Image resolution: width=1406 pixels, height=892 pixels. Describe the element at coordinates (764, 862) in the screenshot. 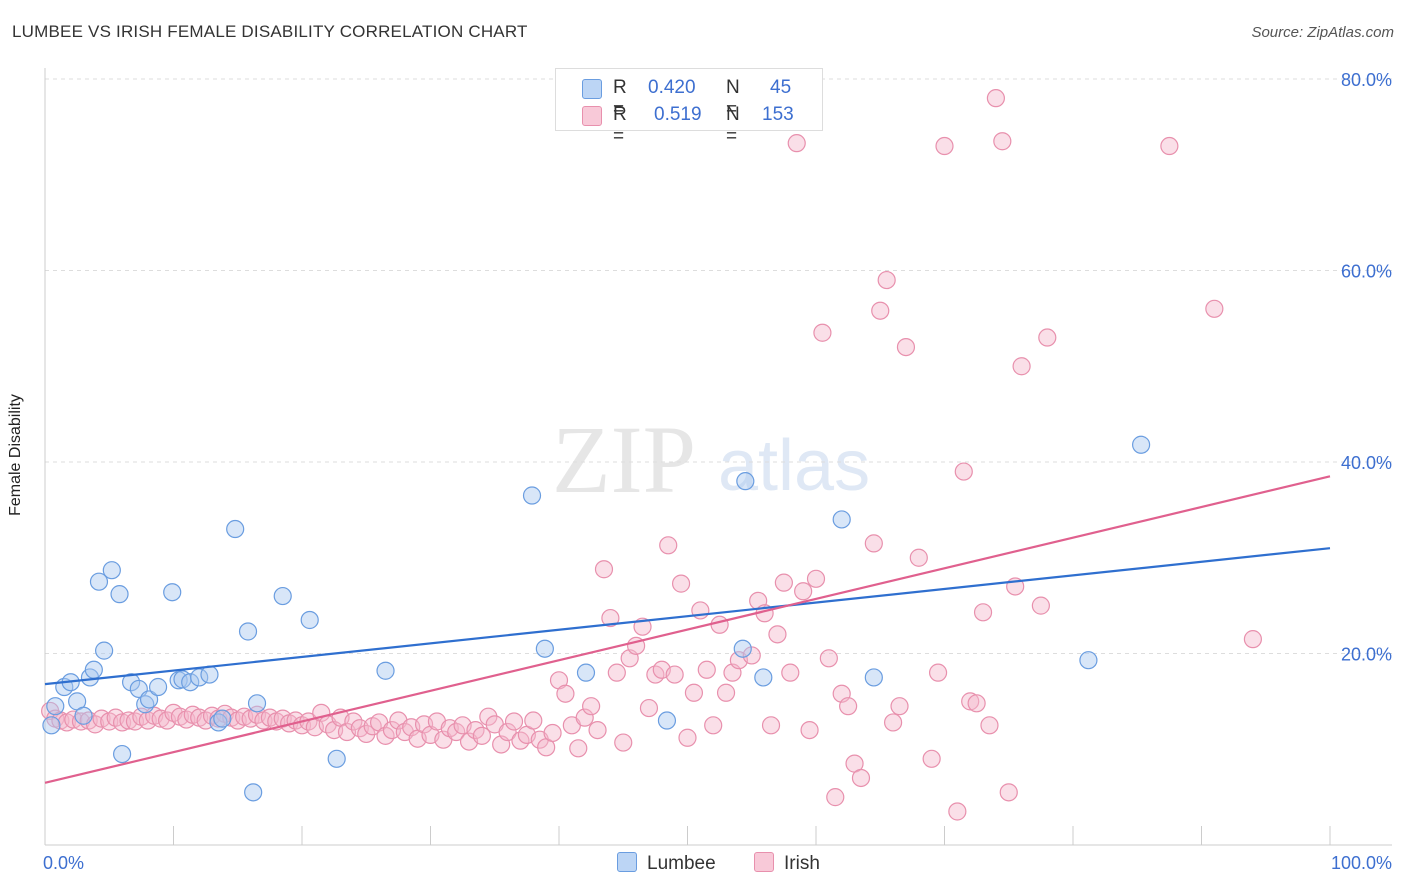

I see `irish-legend-swatch` at that location.